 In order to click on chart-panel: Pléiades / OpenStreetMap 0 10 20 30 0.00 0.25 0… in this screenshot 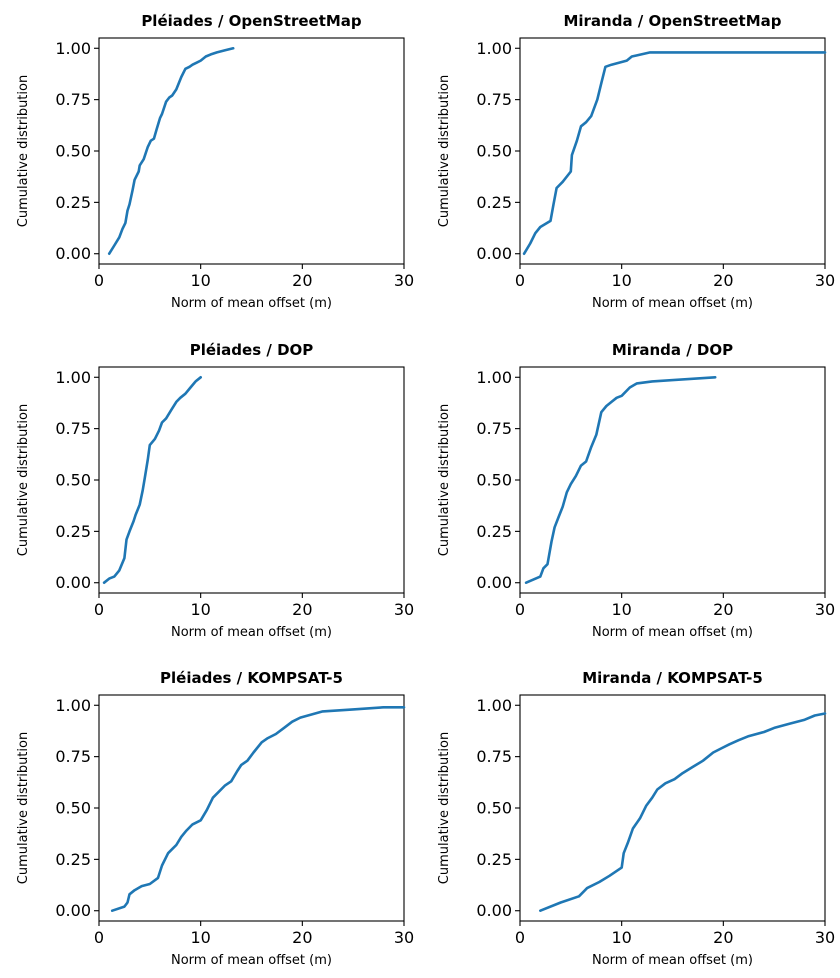, I will do `click(215, 161)`.